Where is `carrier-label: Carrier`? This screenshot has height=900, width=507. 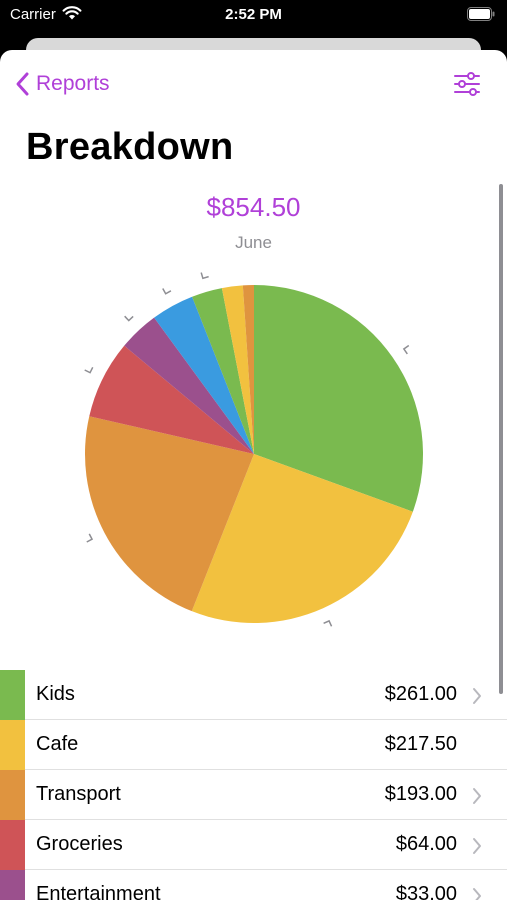 carrier-label: Carrier is located at coordinates (33, 14).